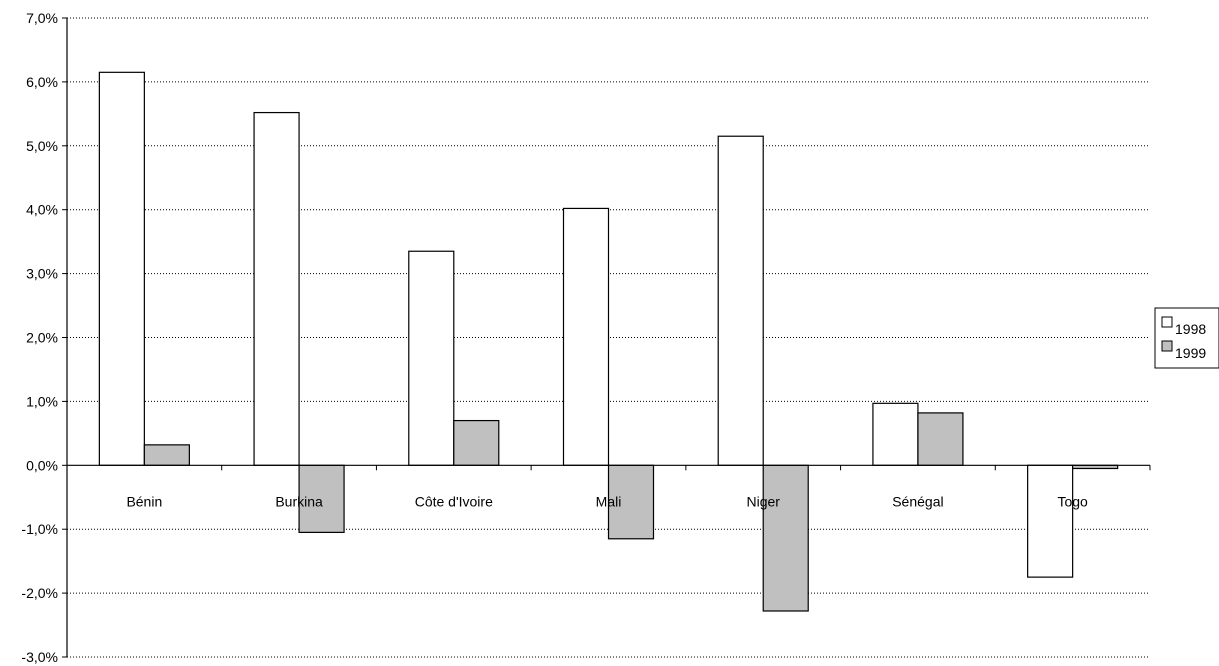  What do you see at coordinates (917, 501) in the screenshot?
I see `category-label: Sénégal` at bounding box center [917, 501].